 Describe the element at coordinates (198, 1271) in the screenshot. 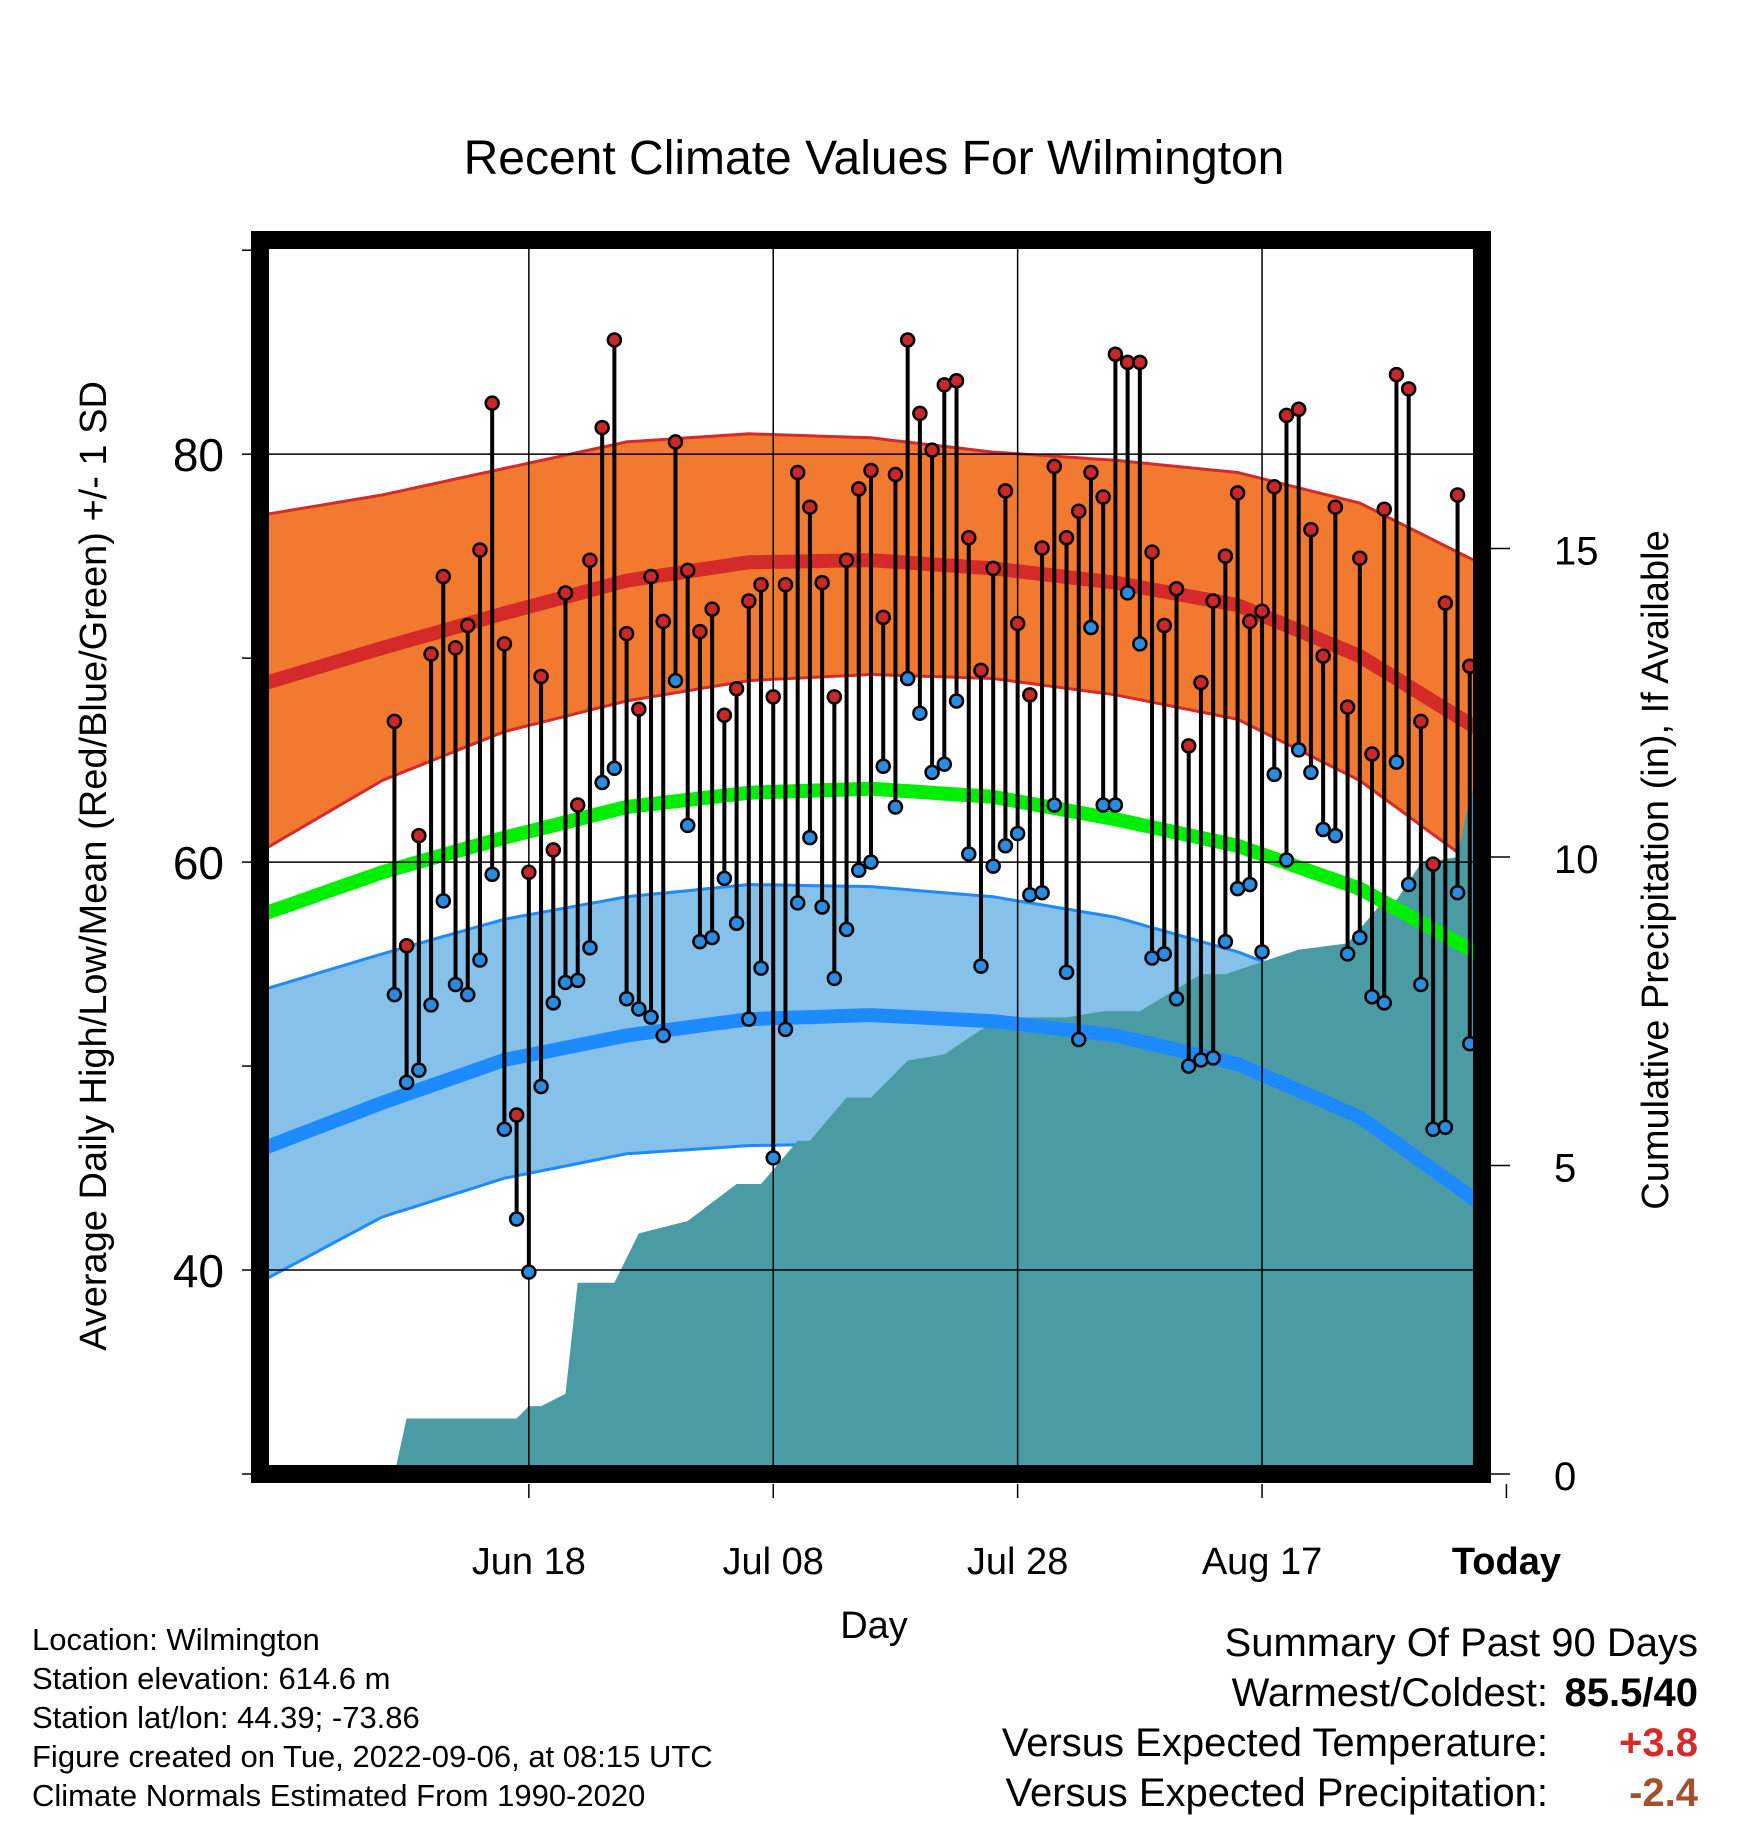

I see `y-tick-label: 40` at that location.